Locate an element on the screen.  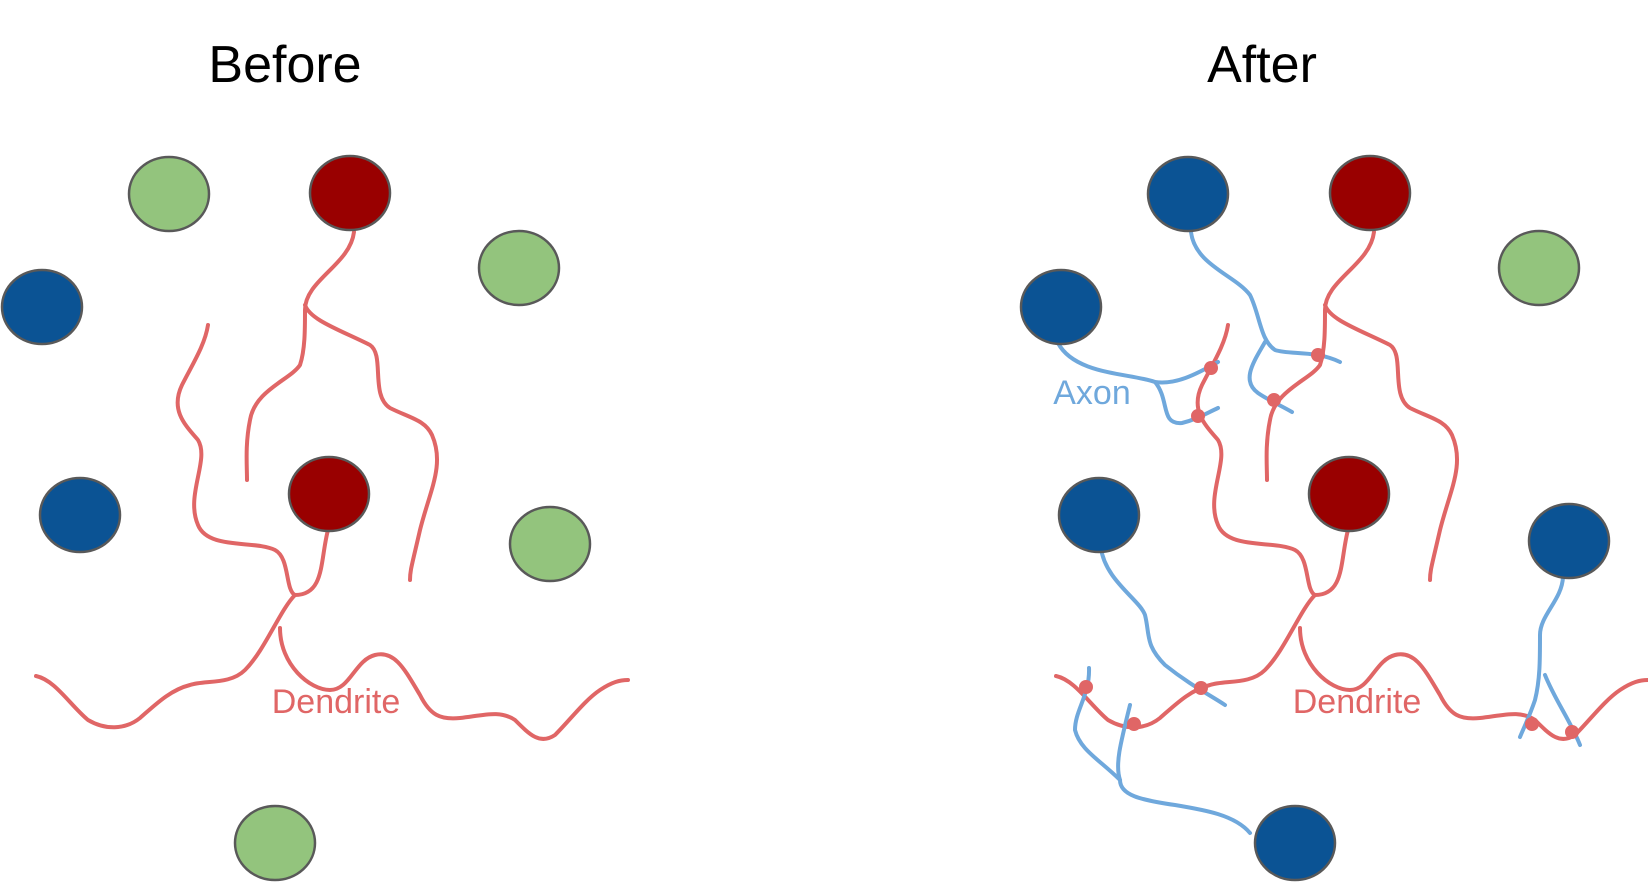
axon-right is located at coordinates (1541, 657).